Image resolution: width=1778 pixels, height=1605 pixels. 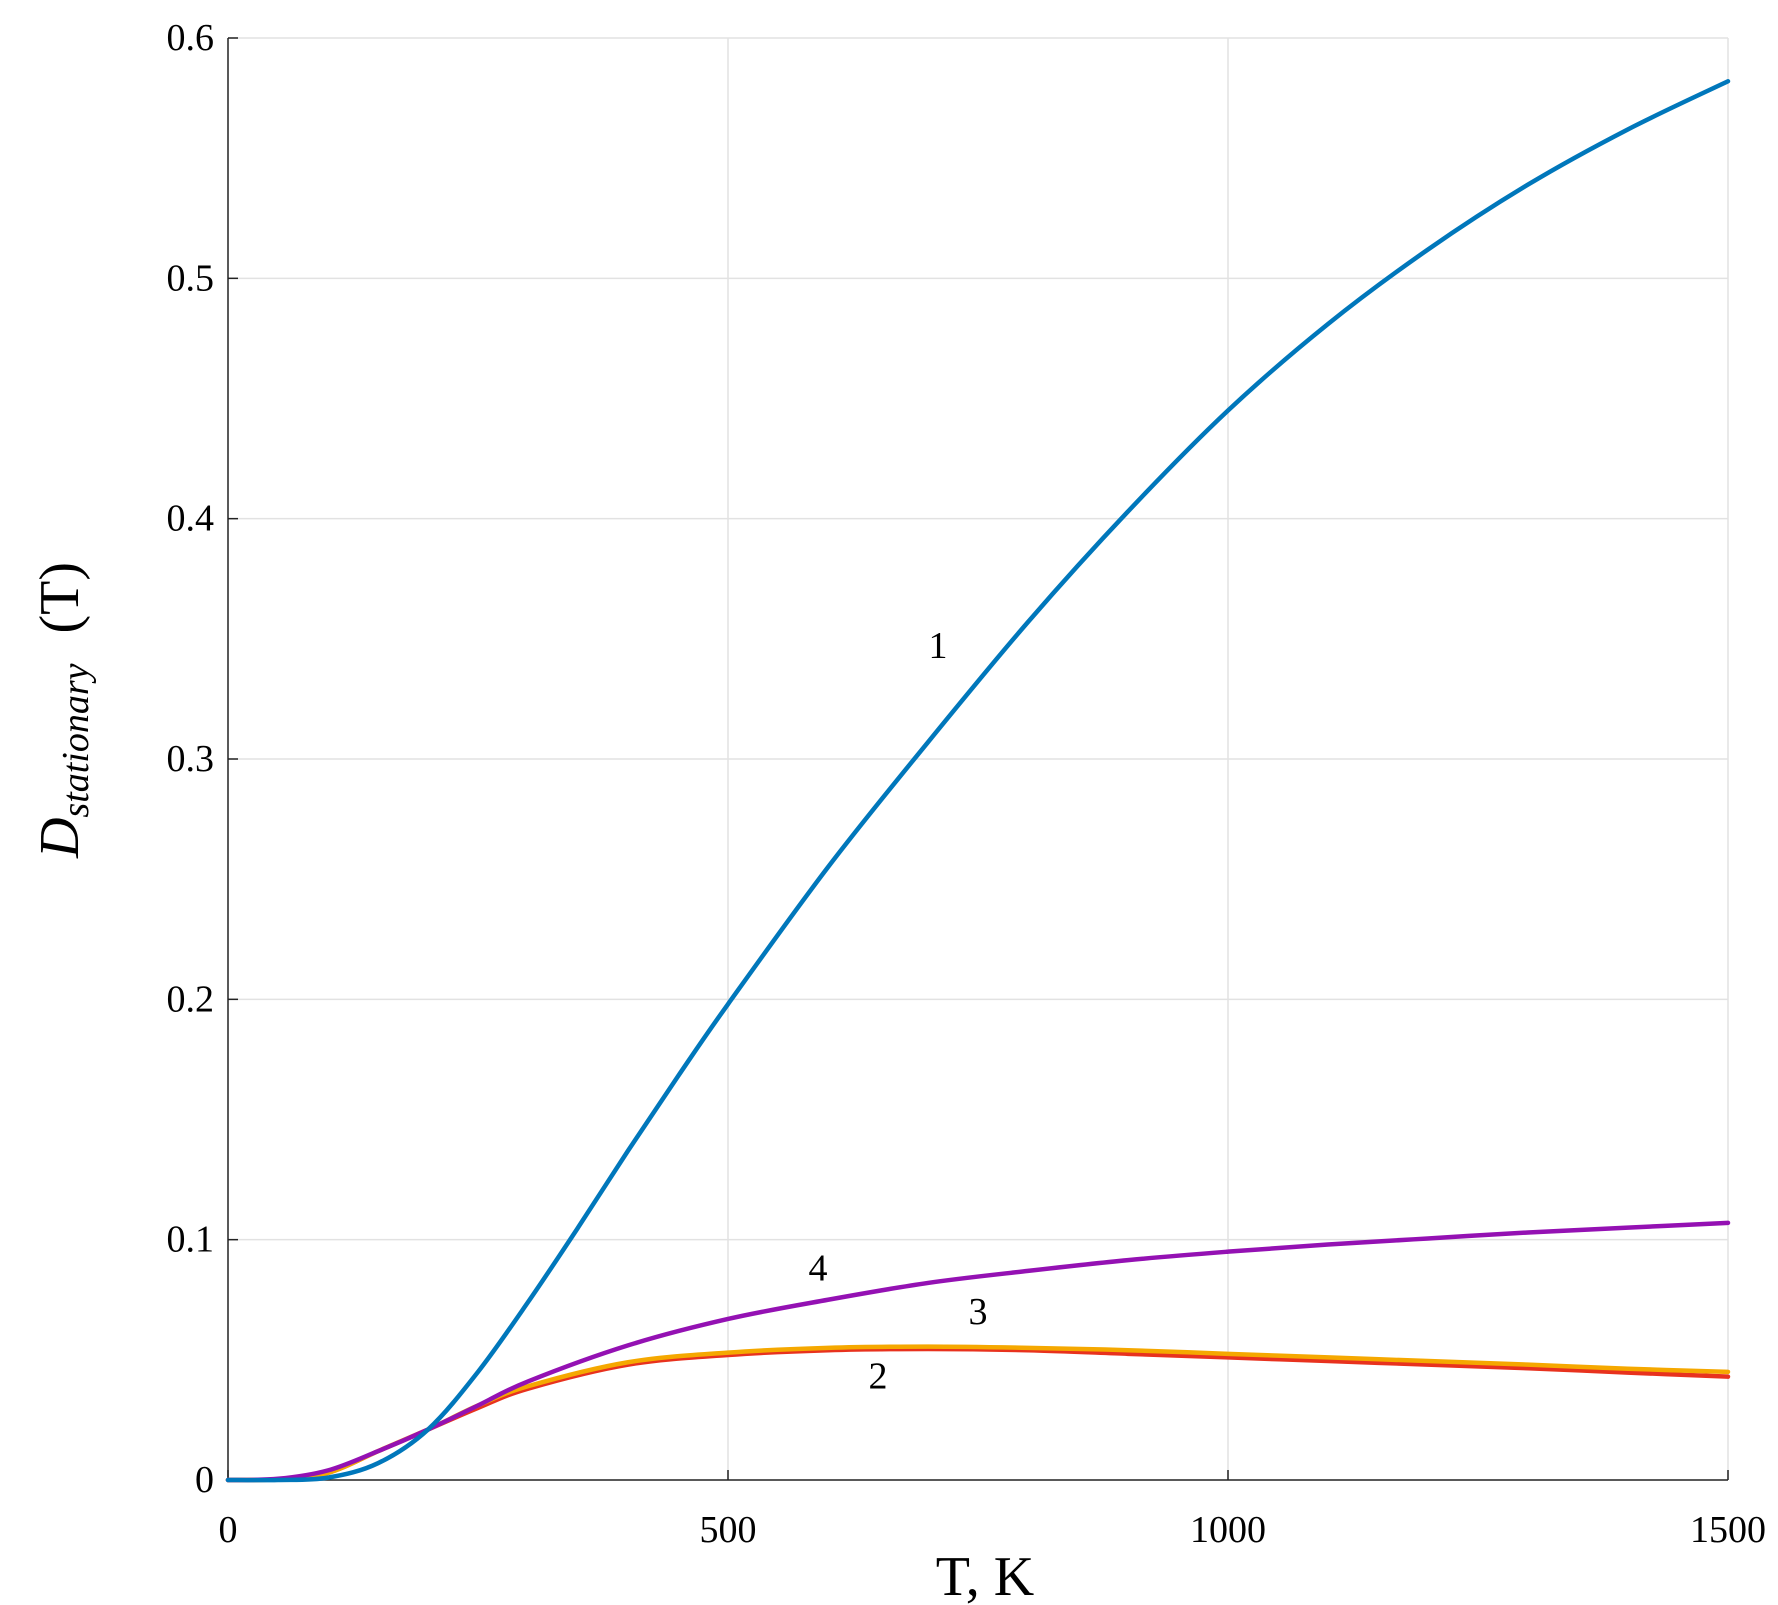 What do you see at coordinates (191, 759) in the screenshot?
I see `y-tick-label: 0.3` at bounding box center [191, 759].